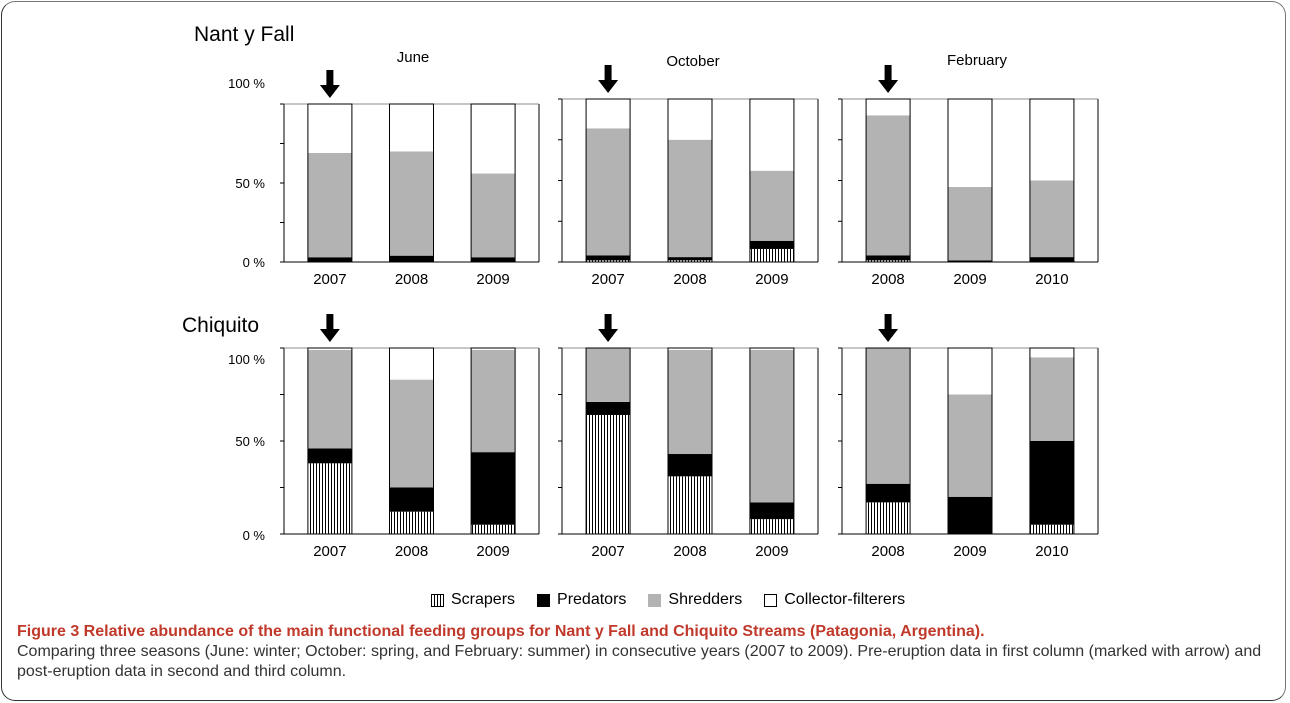  I want to click on bar-outline-panel1-2008, so click(411, 183).